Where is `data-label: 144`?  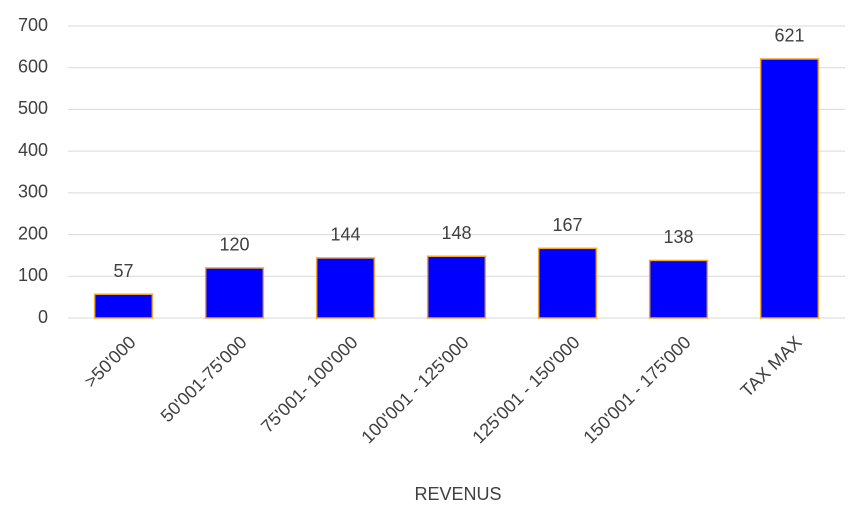 data-label: 144 is located at coordinates (345, 235).